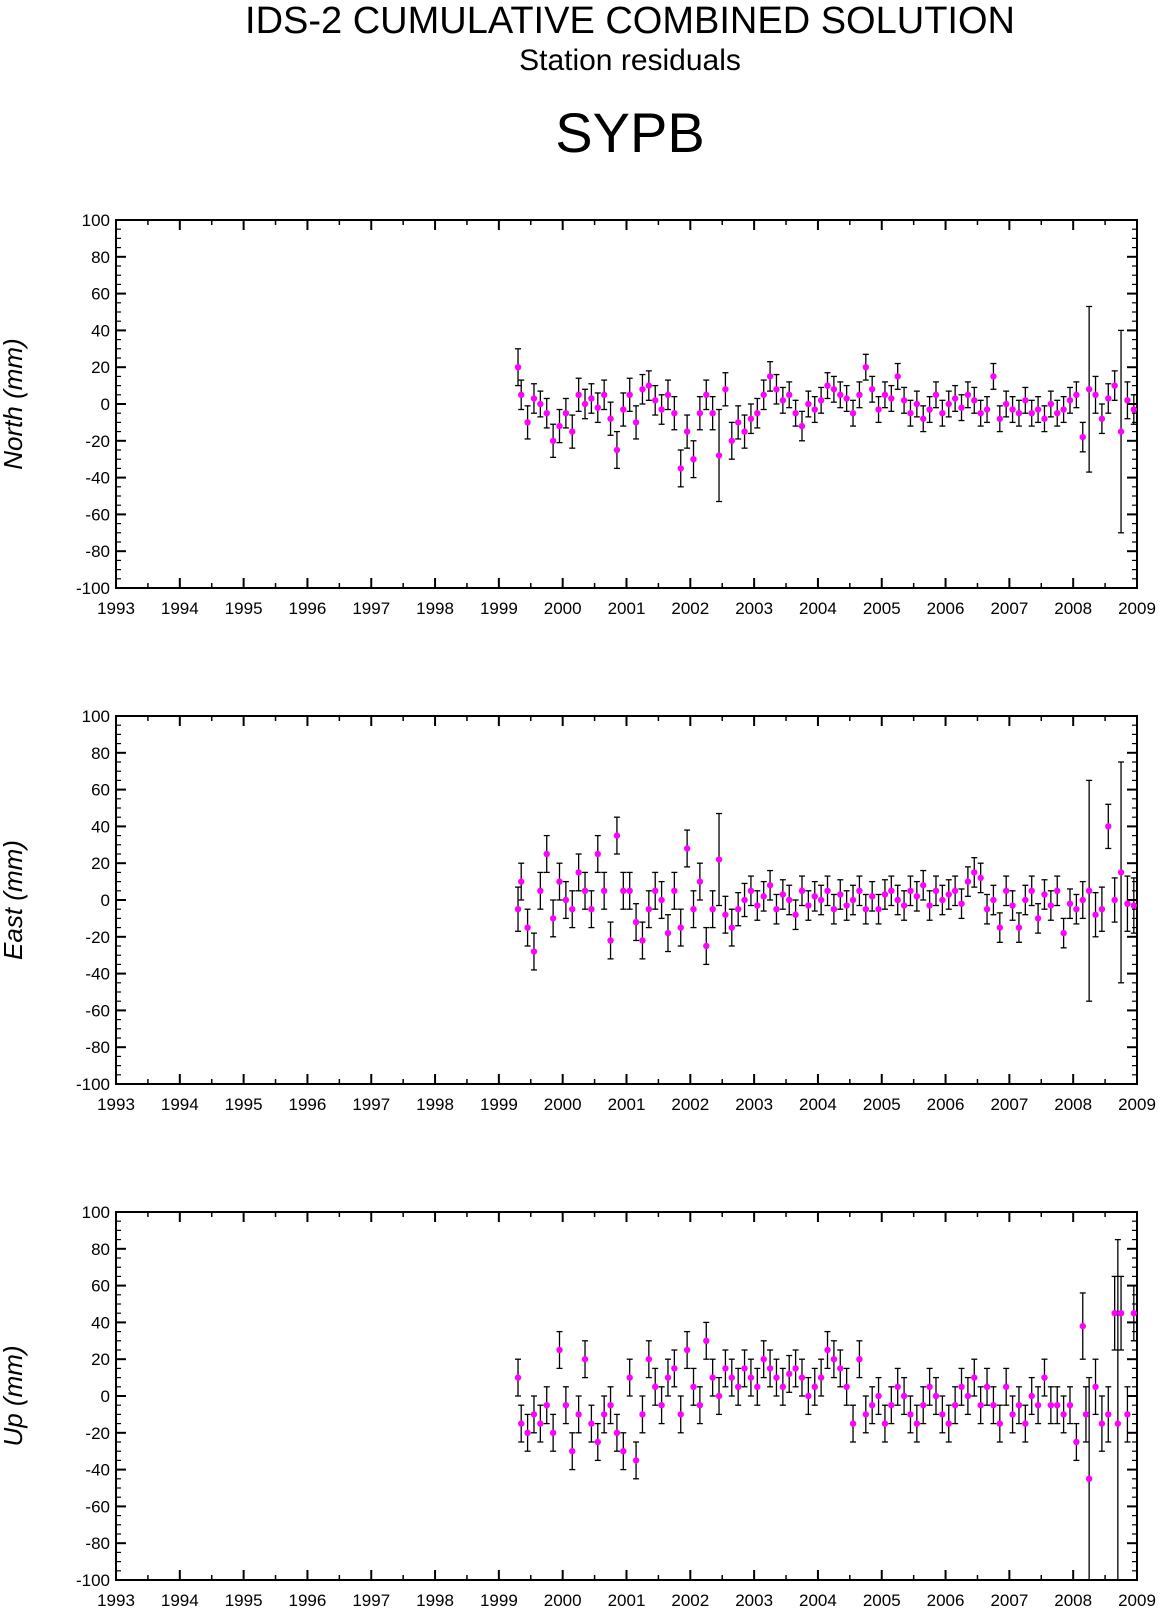 The height and width of the screenshot is (1621, 1160). What do you see at coordinates (630, 132) in the screenshot?
I see `station-name: SYPB` at bounding box center [630, 132].